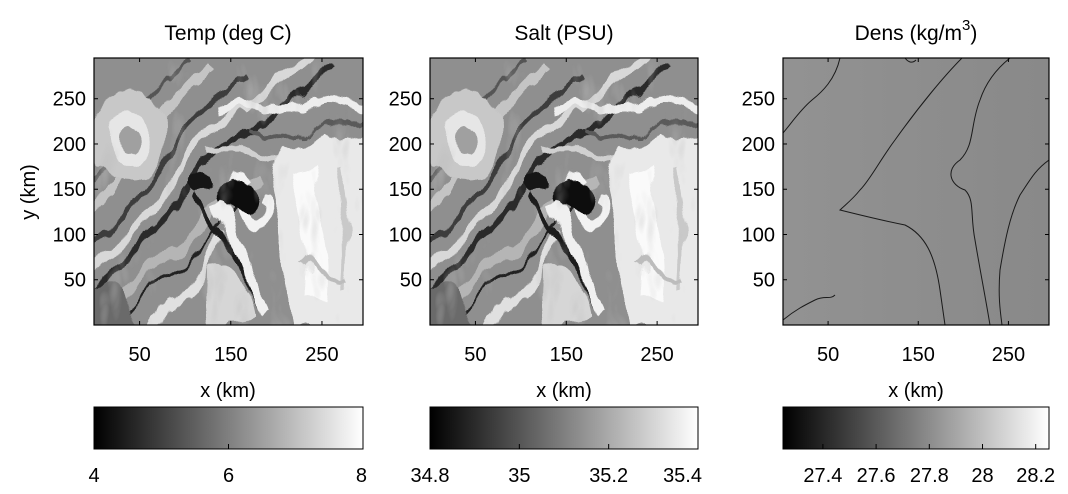  I want to click on density-field, so click(916, 191).